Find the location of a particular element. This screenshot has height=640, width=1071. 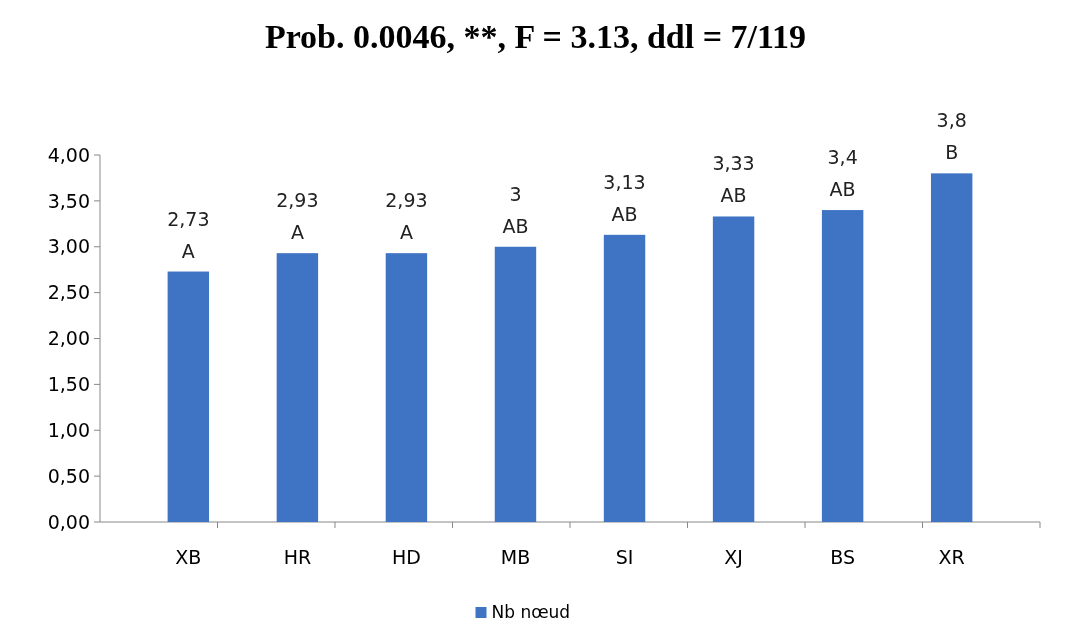

data-label: 2,73 is located at coordinates (188, 218).